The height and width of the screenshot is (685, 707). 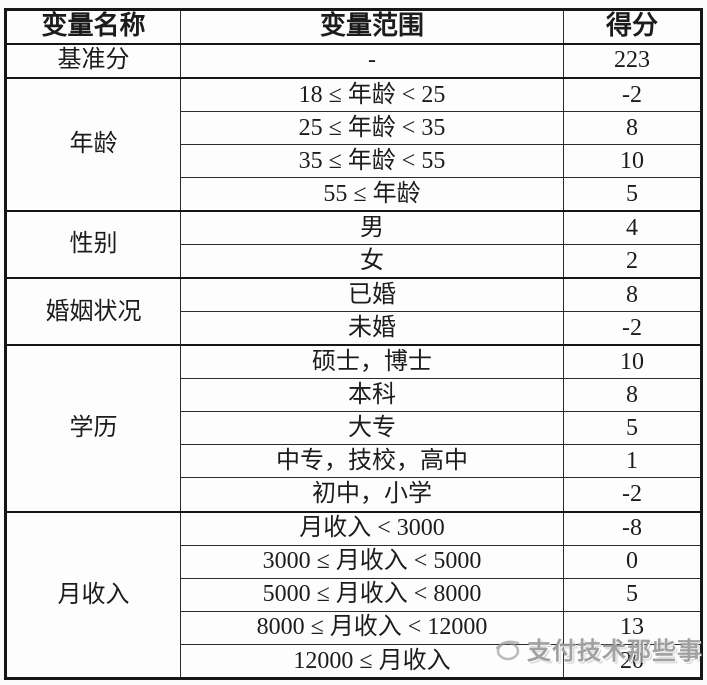 I want to click on table-row: 婚姻状况 已婚 8, so click(x=353, y=311).